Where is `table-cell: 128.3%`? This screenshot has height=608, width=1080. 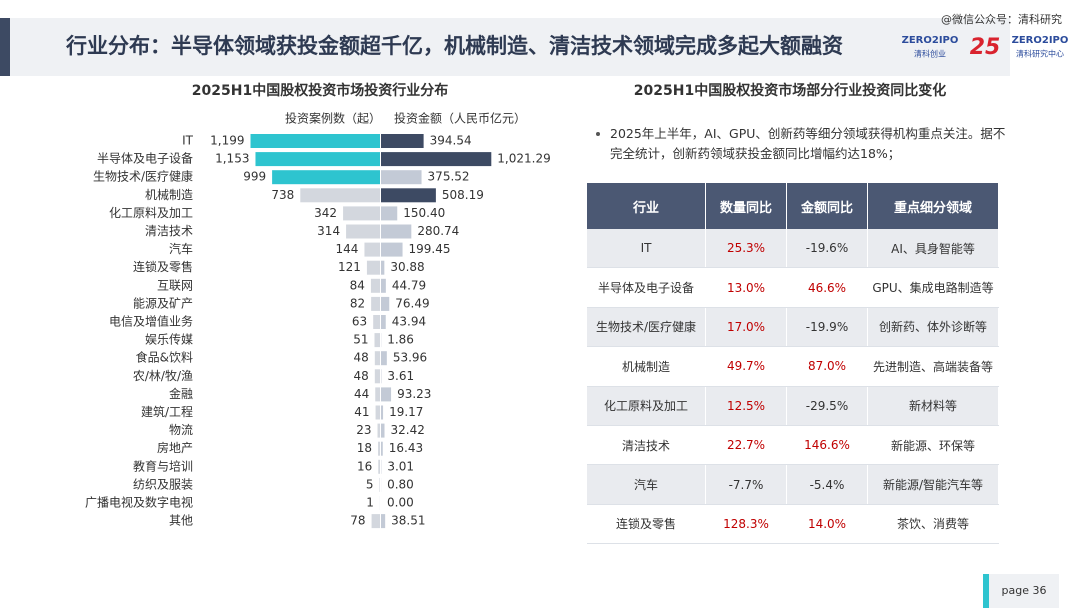
table-cell: 128.3% is located at coordinates (746, 524).